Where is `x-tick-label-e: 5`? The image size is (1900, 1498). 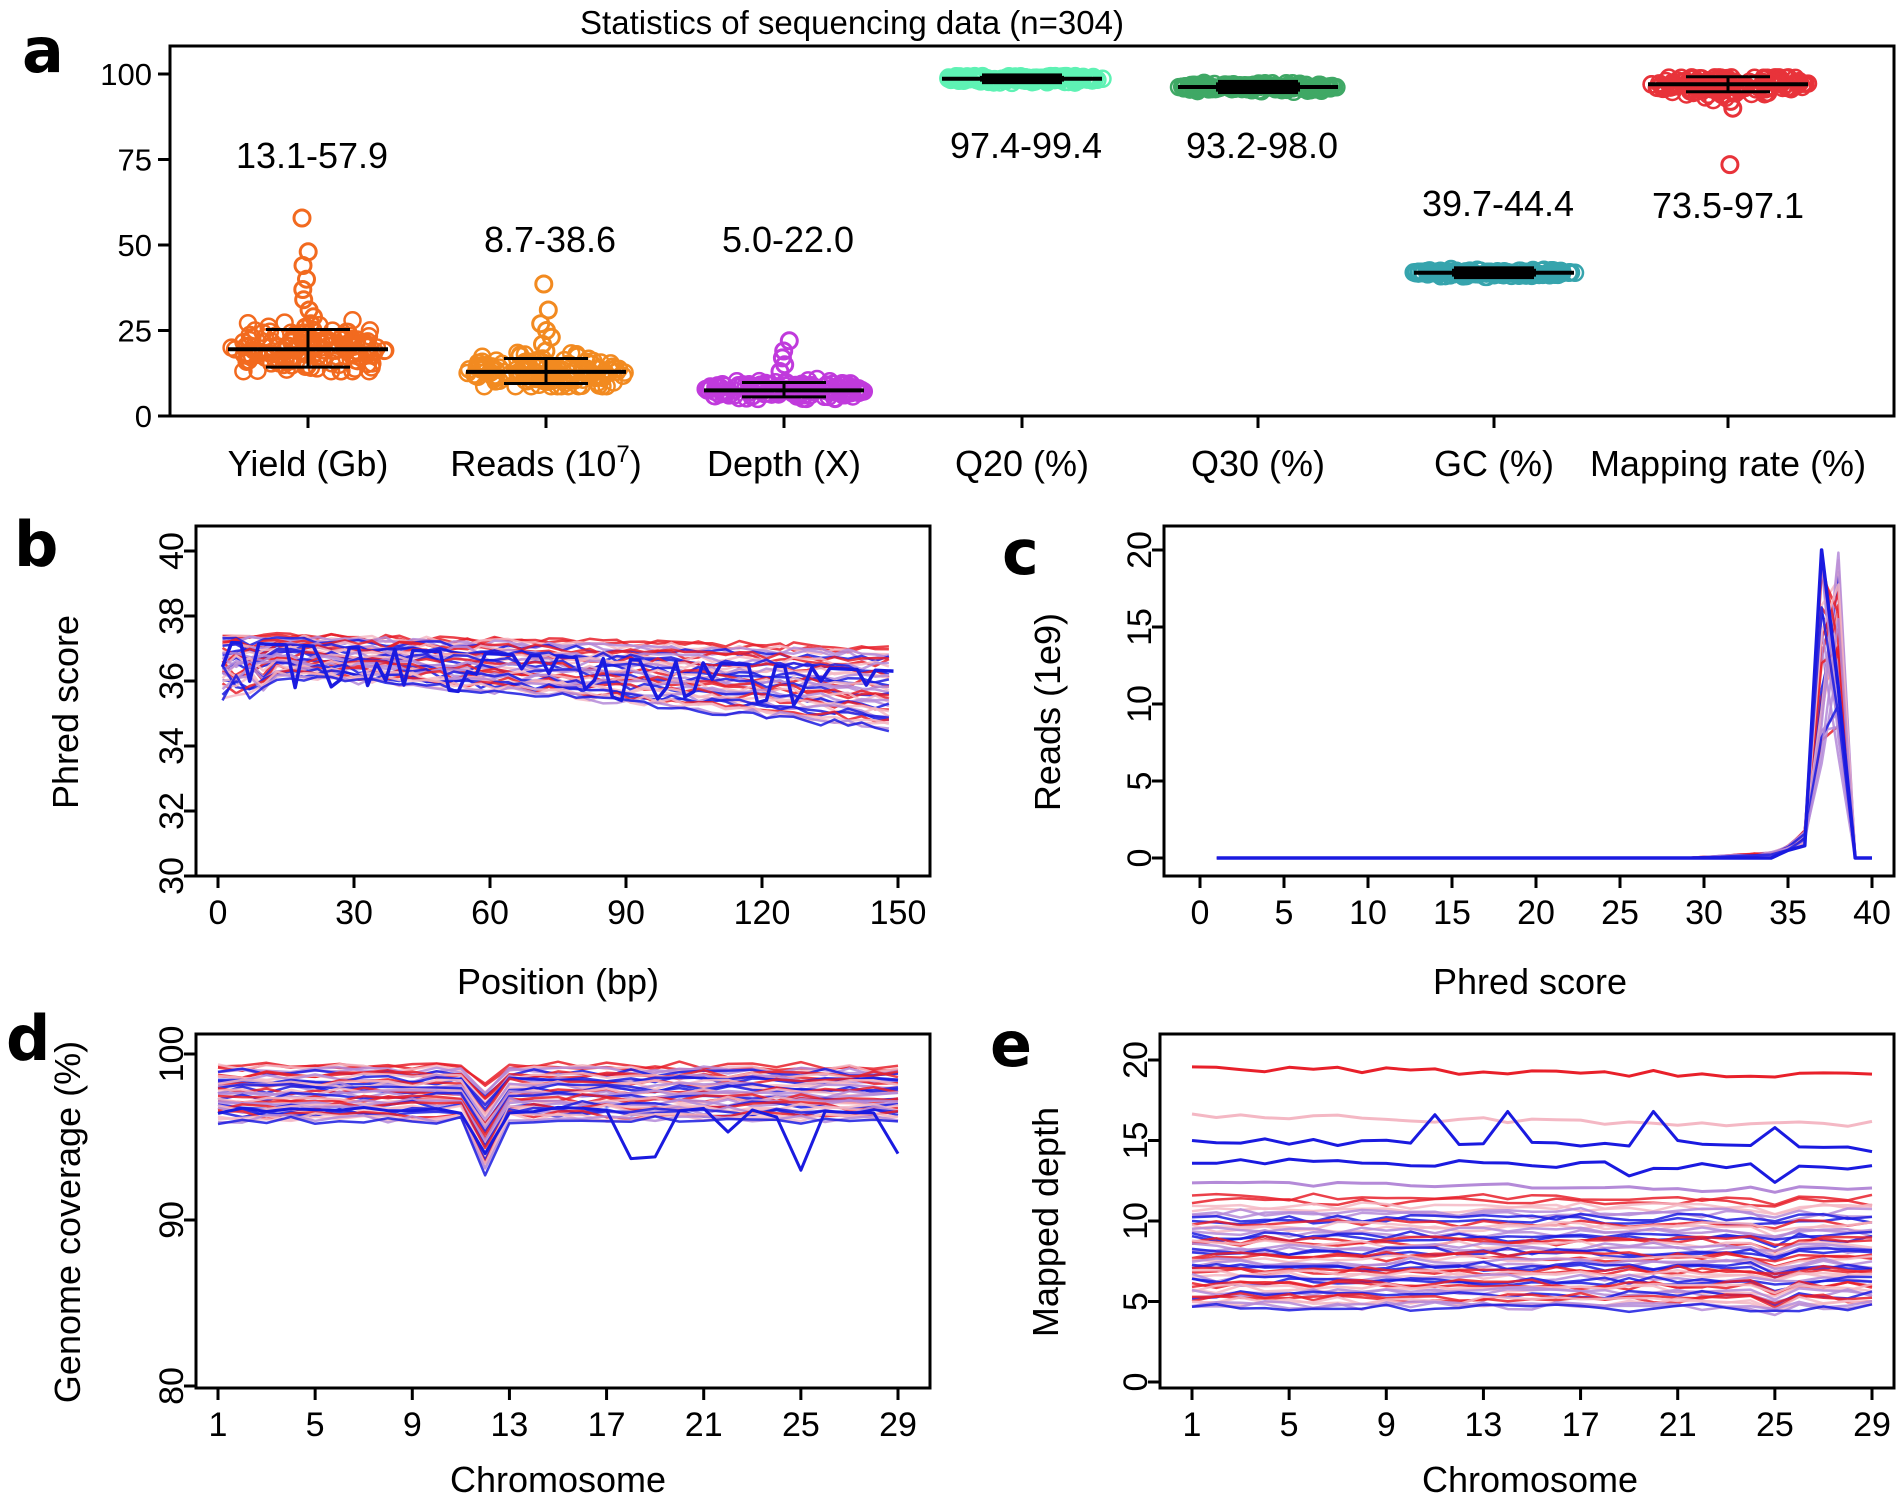
x-tick-label-e: 5 is located at coordinates (1289, 1425).